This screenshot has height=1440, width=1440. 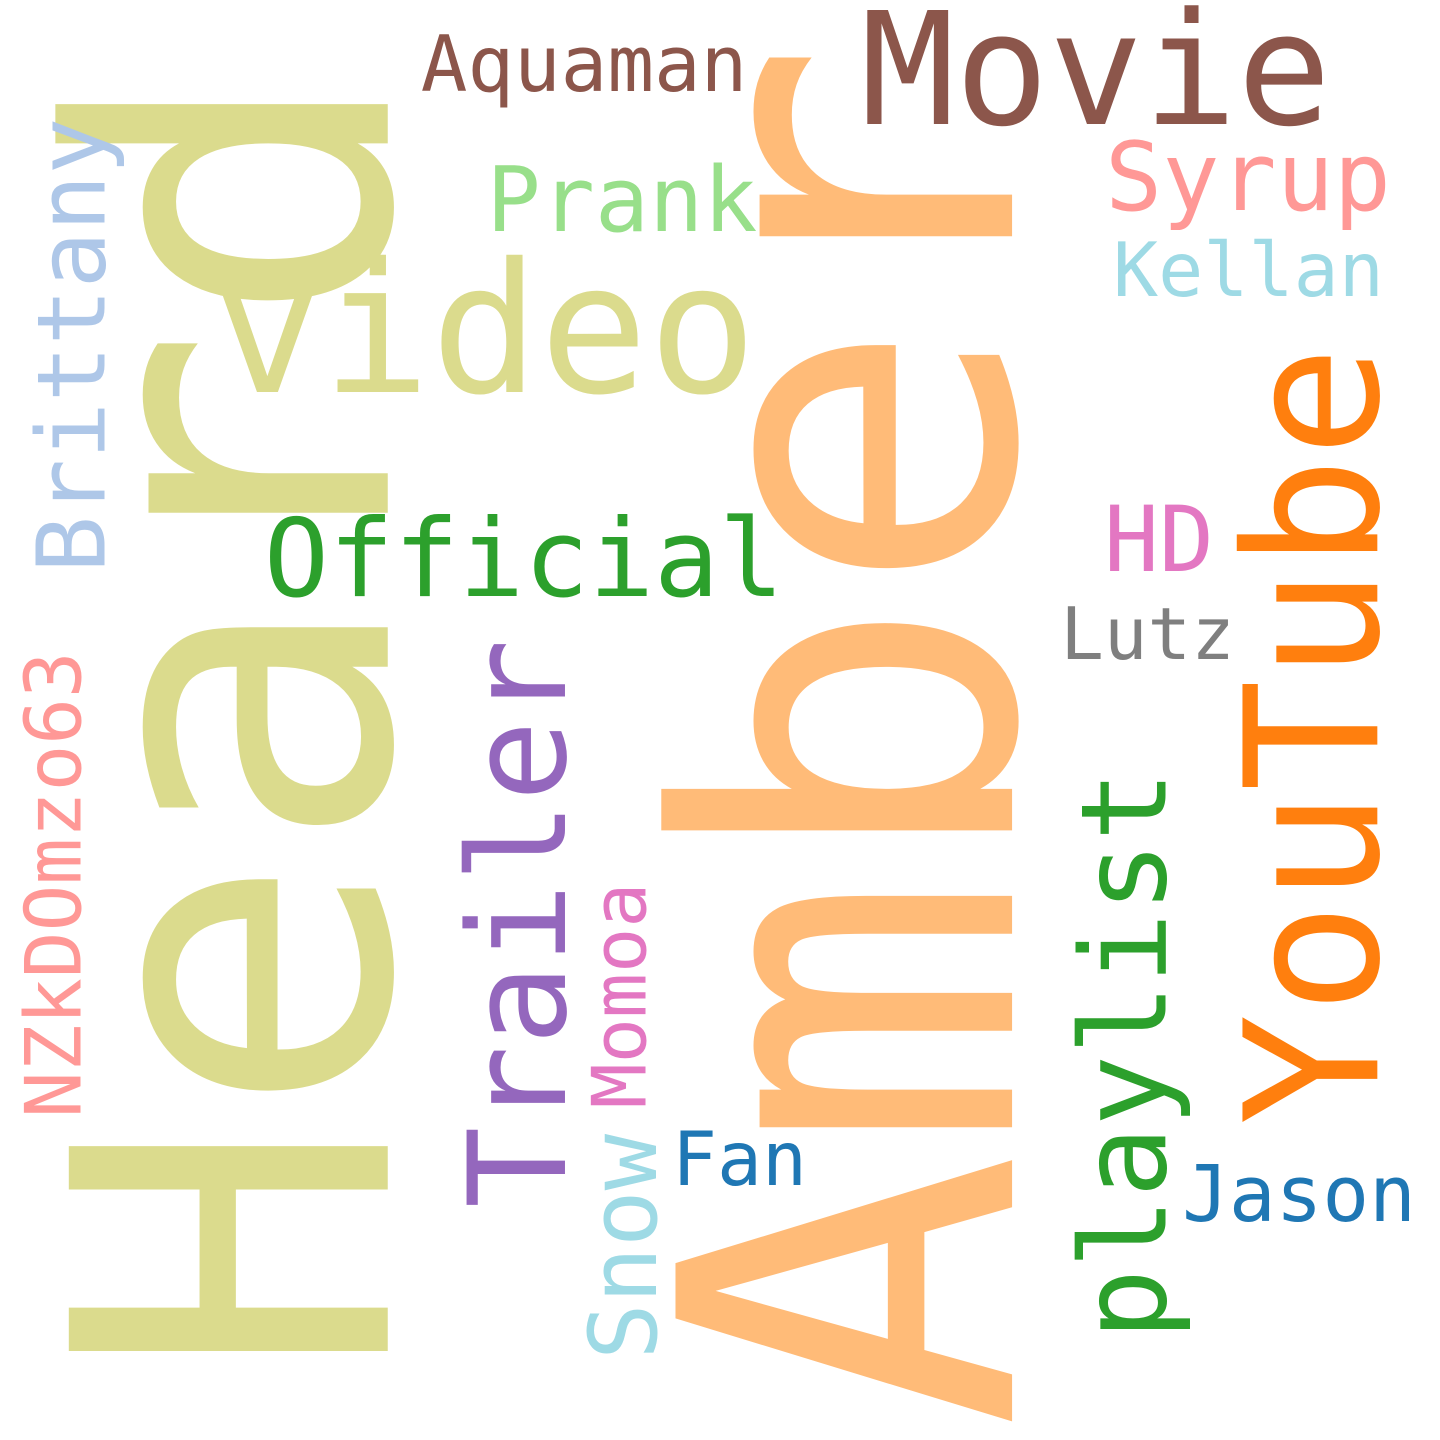 What do you see at coordinates (518, 923) in the screenshot?
I see `word-trailer: Trailer` at bounding box center [518, 923].